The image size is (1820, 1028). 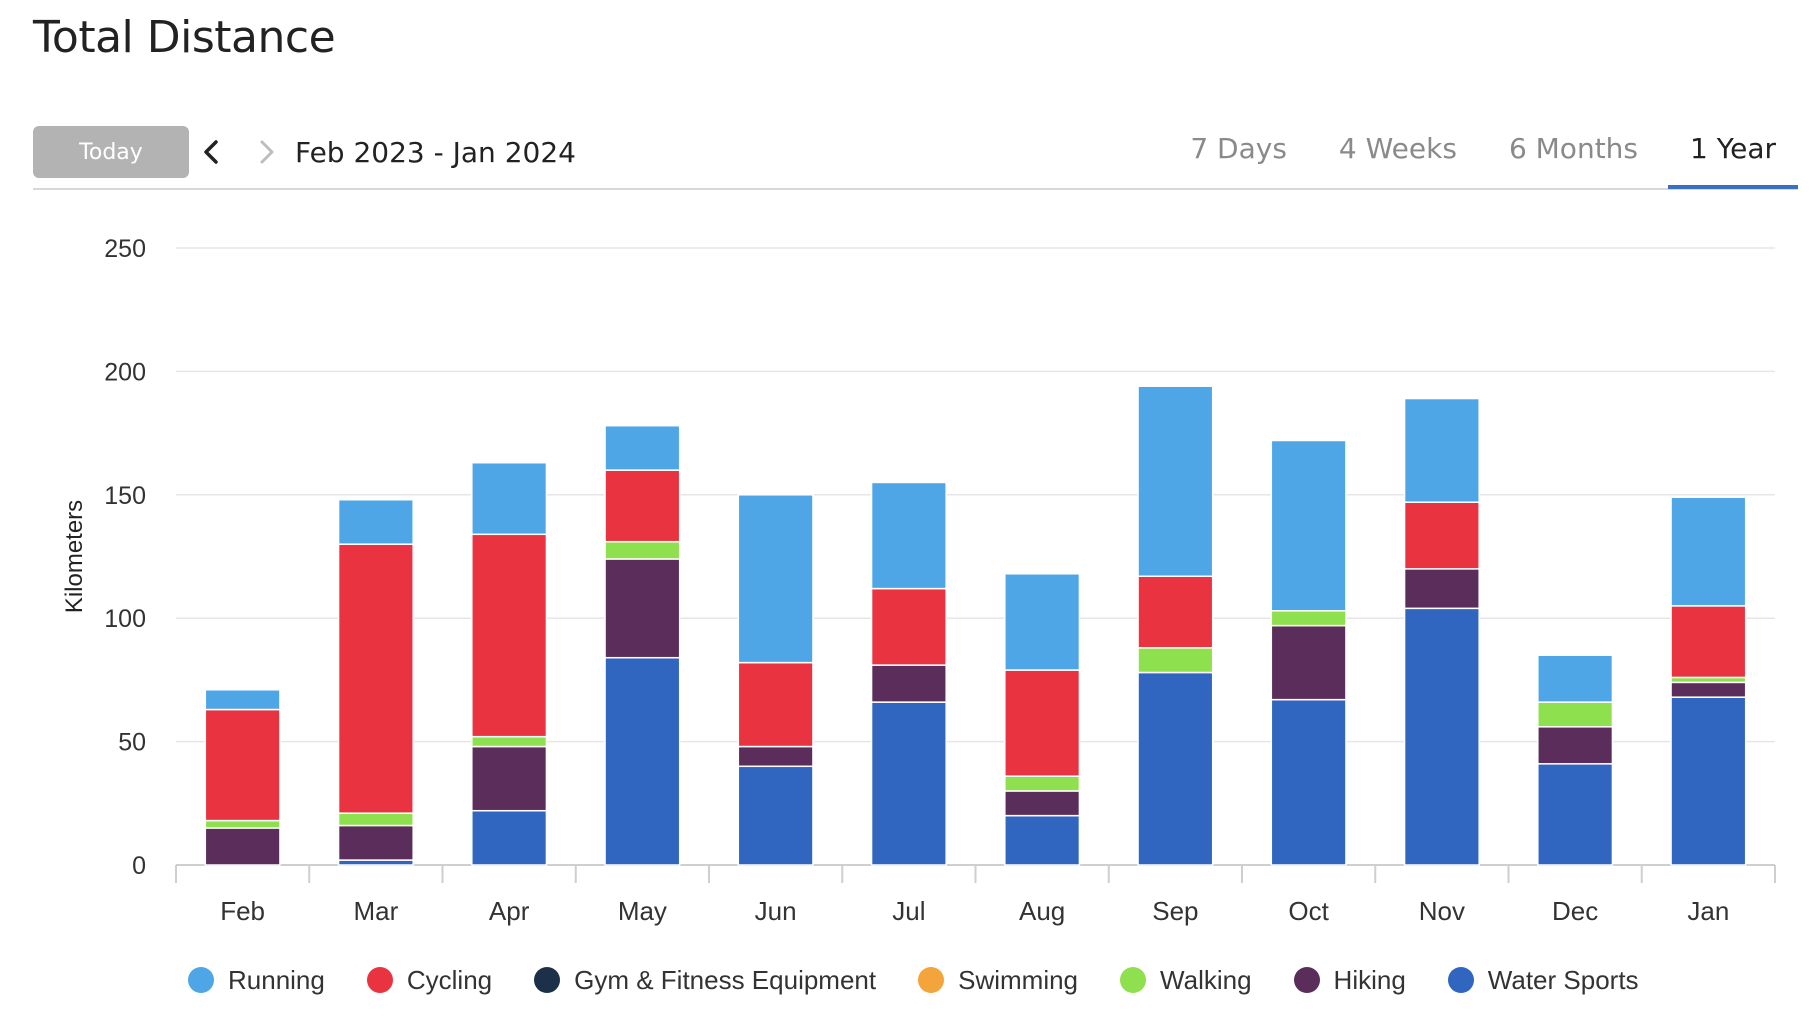 What do you see at coordinates (908, 911) in the screenshot?
I see `x-tick-label: Jul` at bounding box center [908, 911].